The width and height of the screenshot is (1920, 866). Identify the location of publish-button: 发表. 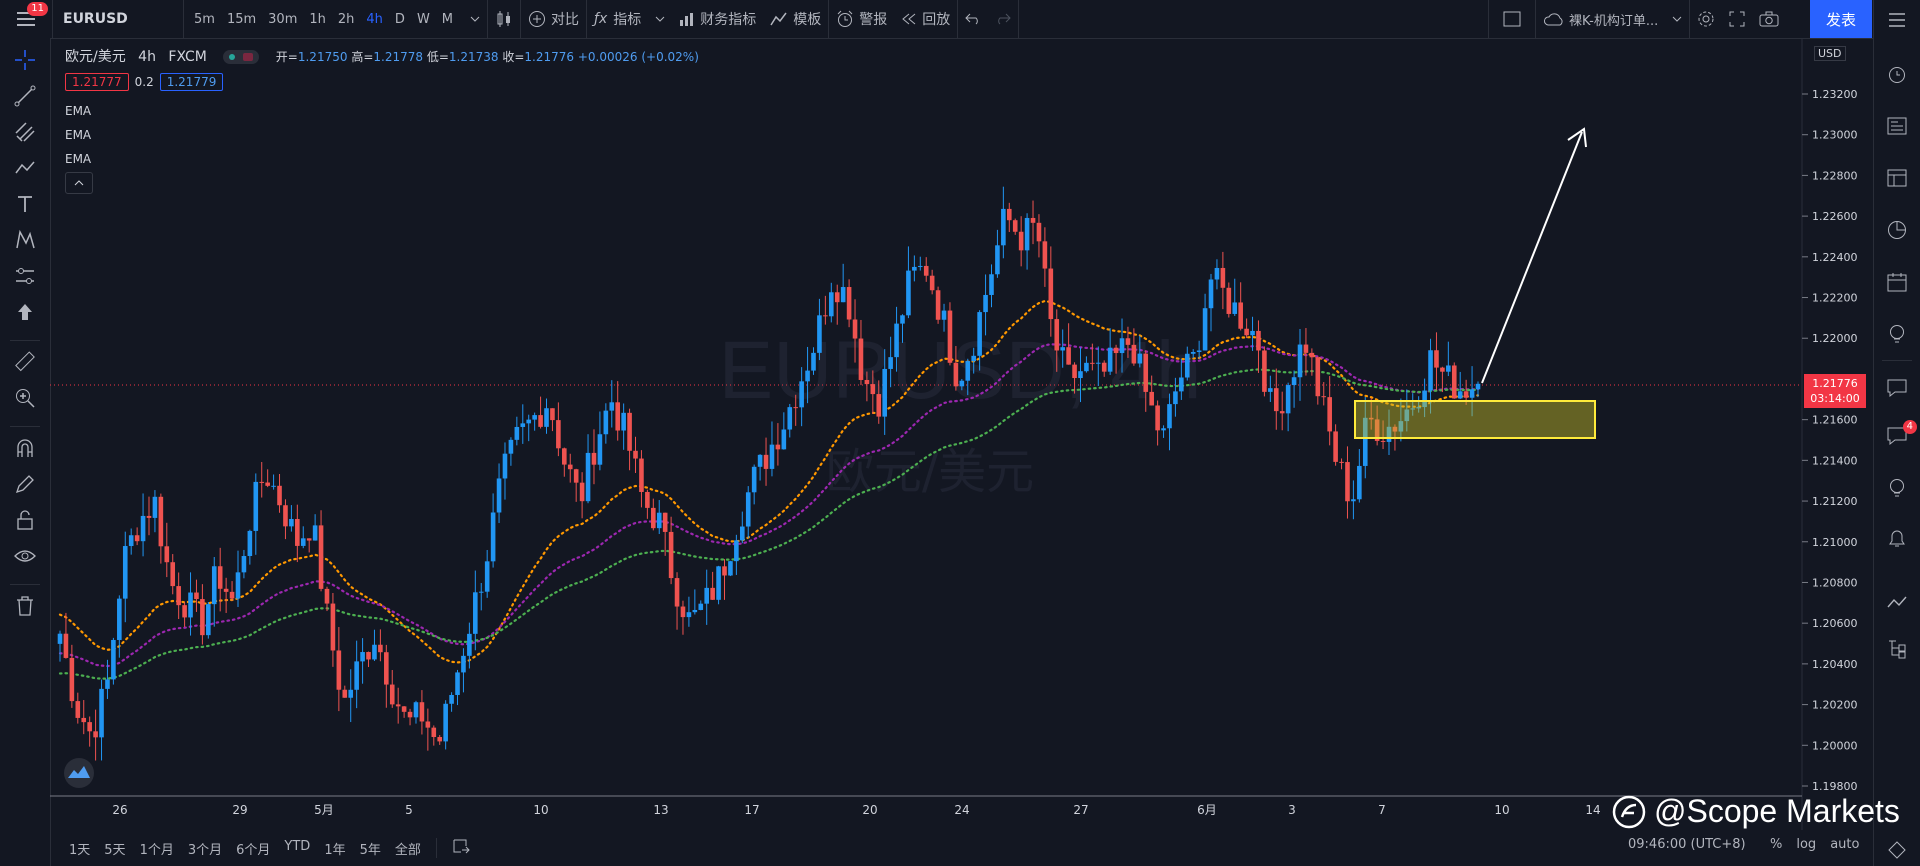
(1841, 19).